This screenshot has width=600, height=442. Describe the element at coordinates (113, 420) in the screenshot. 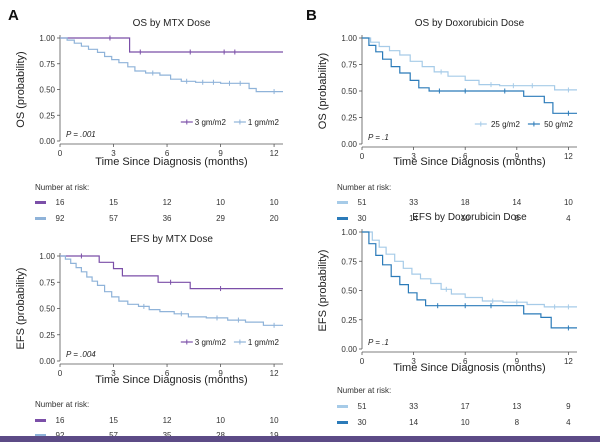

I see `risk-count: 15` at that location.